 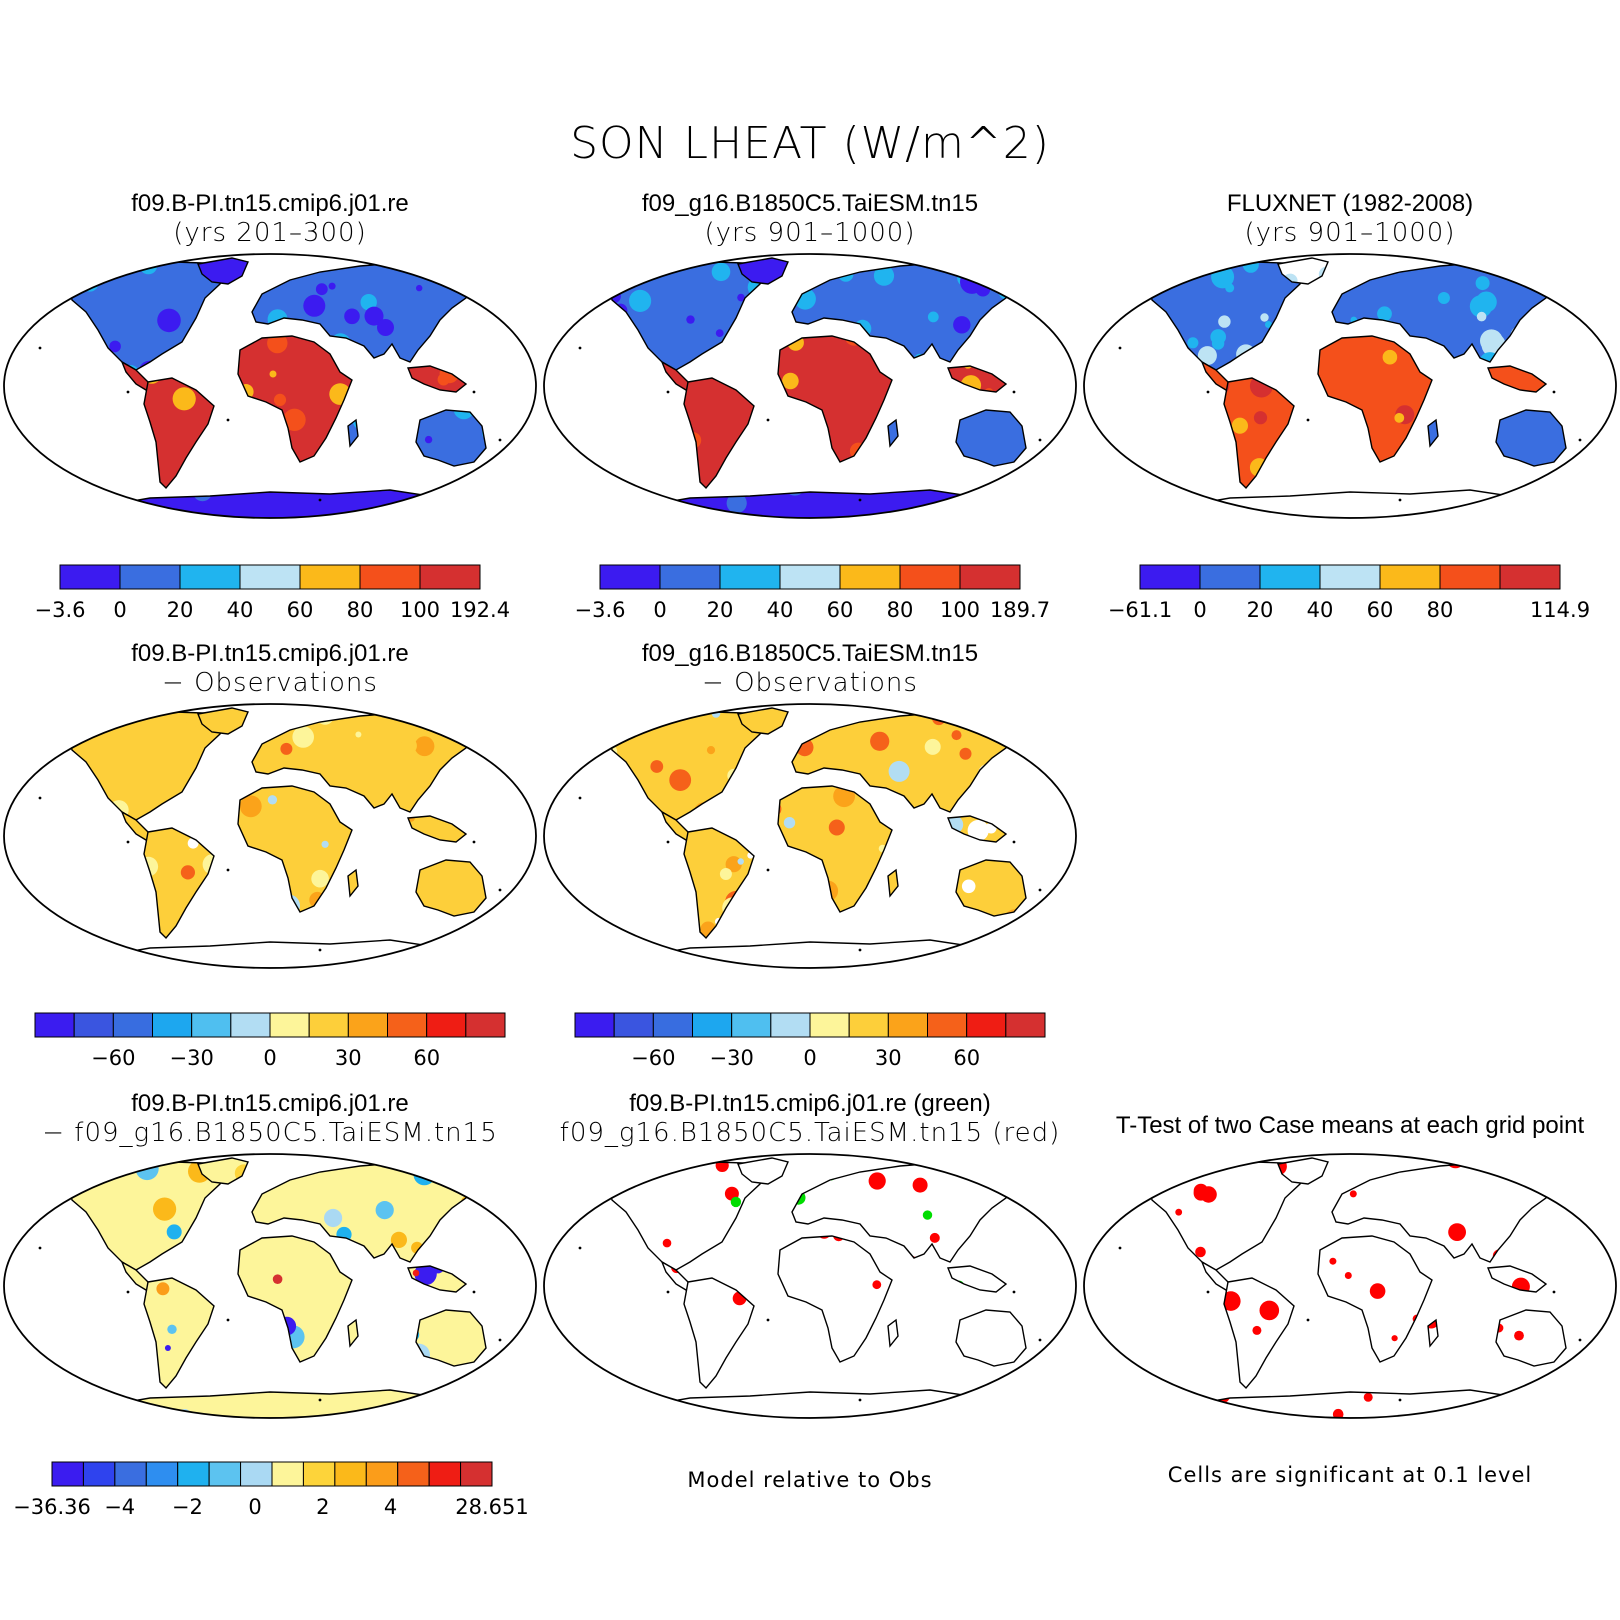 What do you see at coordinates (1350, 1475) in the screenshot?
I see `note-significance: Cells are significant at 0.1 level` at bounding box center [1350, 1475].